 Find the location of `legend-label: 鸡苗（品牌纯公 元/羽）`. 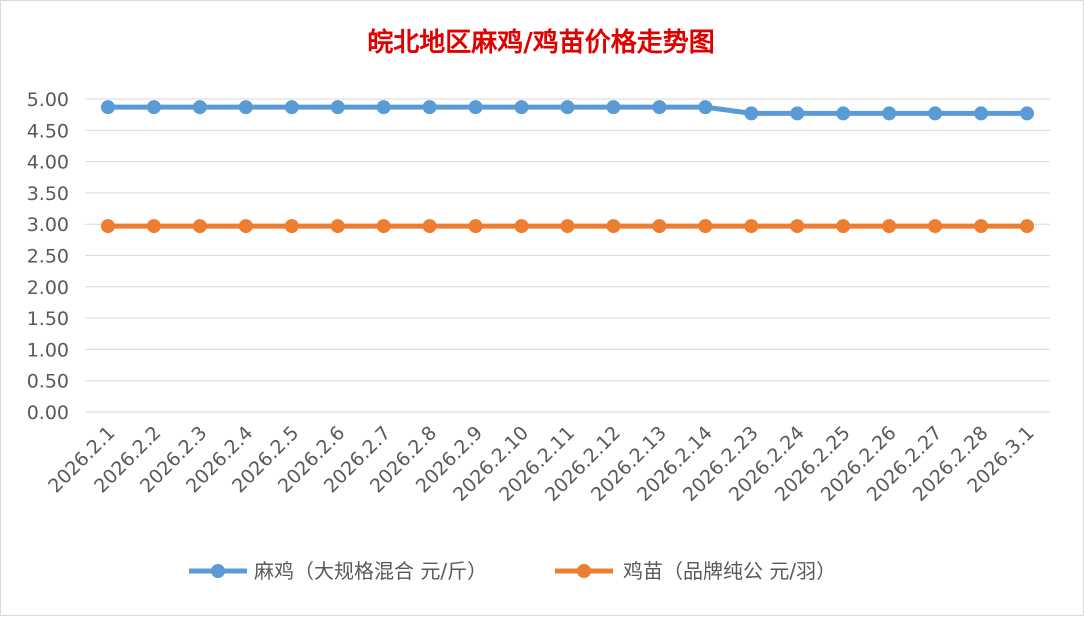

legend-label: 鸡苗（品牌纯公 元/羽） is located at coordinates (729, 571).